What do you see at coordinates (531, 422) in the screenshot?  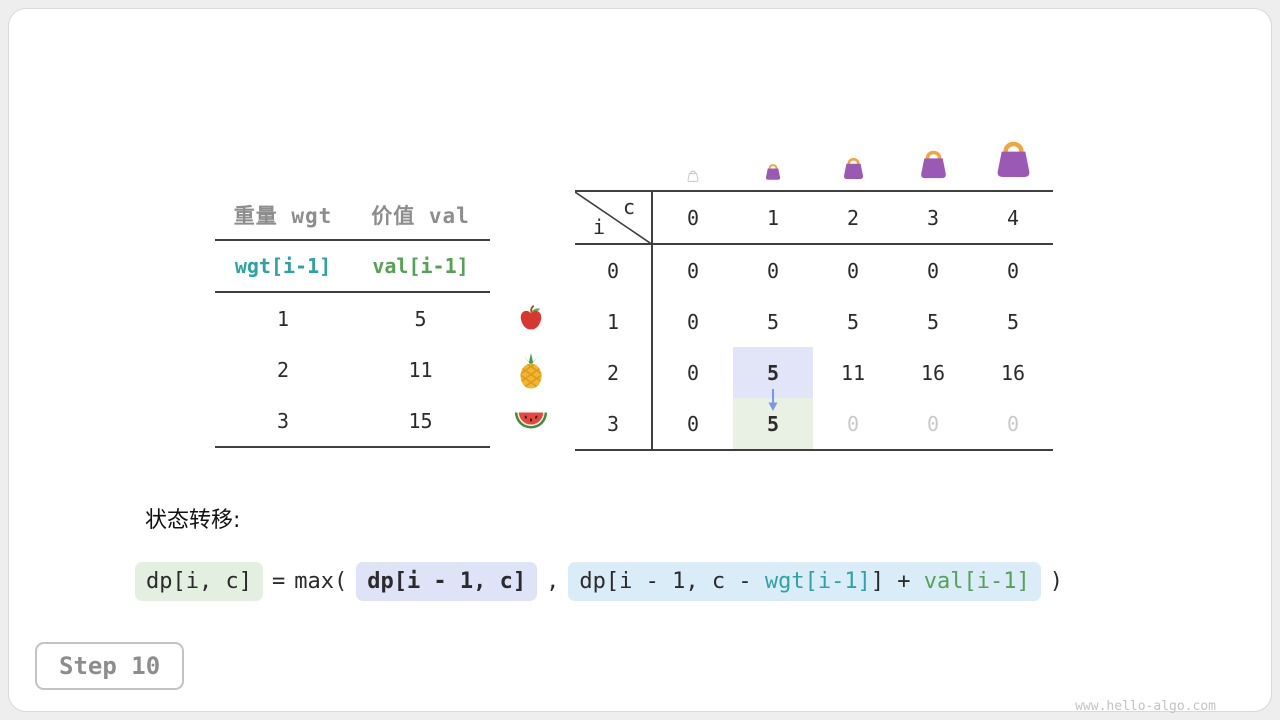 I see `watermelon-icon` at bounding box center [531, 422].